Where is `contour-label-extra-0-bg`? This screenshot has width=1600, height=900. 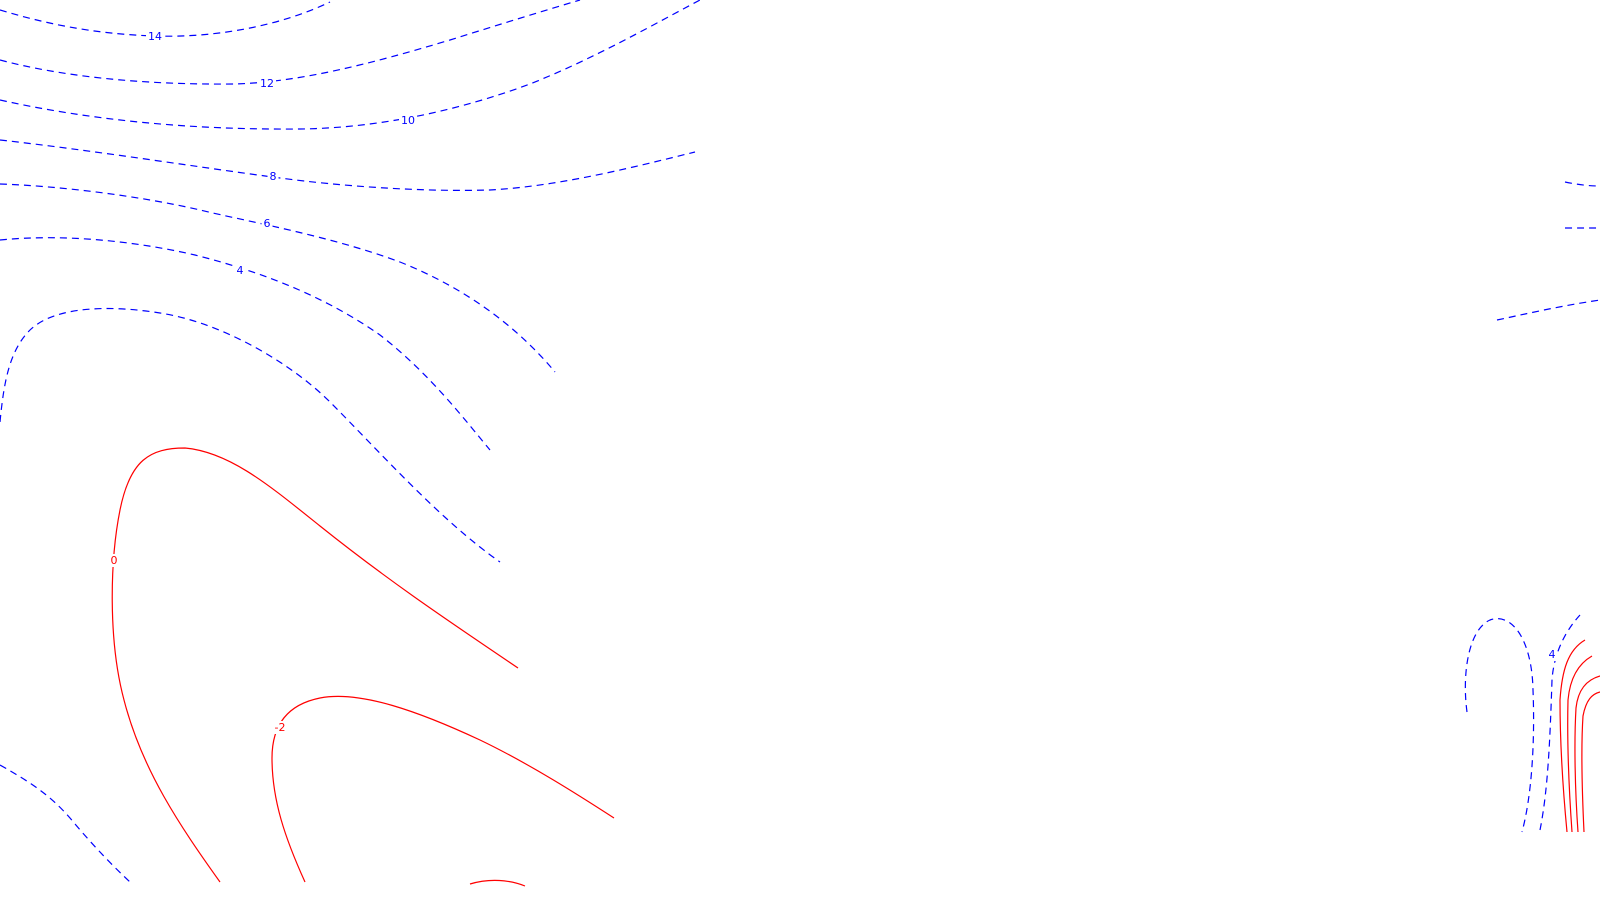 contour-label-extra-0-bg is located at coordinates (1552, 654).